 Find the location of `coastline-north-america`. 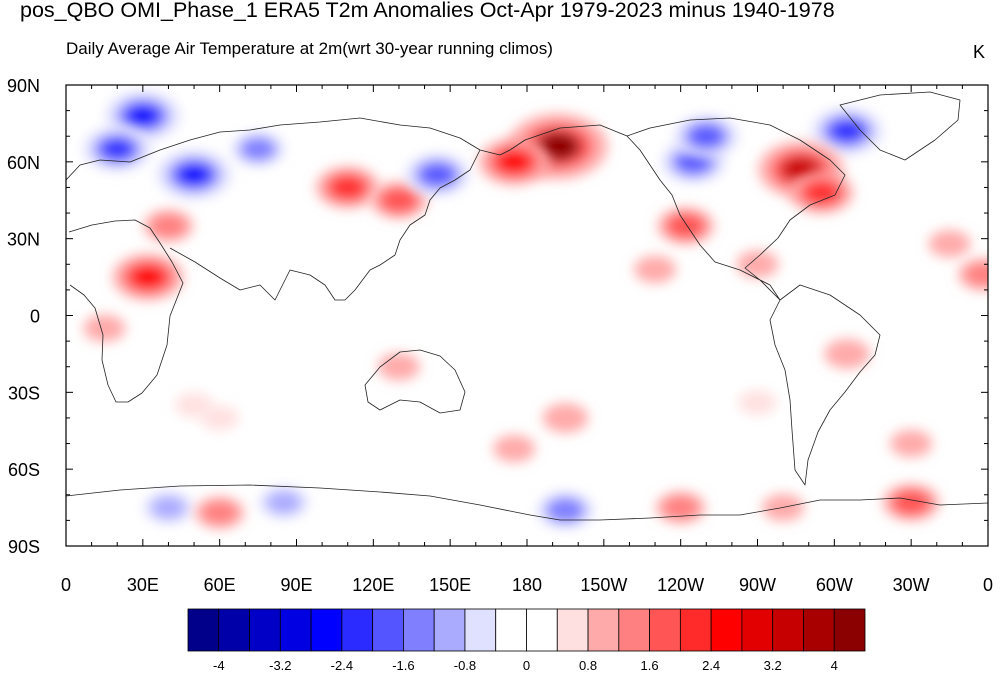

coastline-north-america is located at coordinates (736, 209).